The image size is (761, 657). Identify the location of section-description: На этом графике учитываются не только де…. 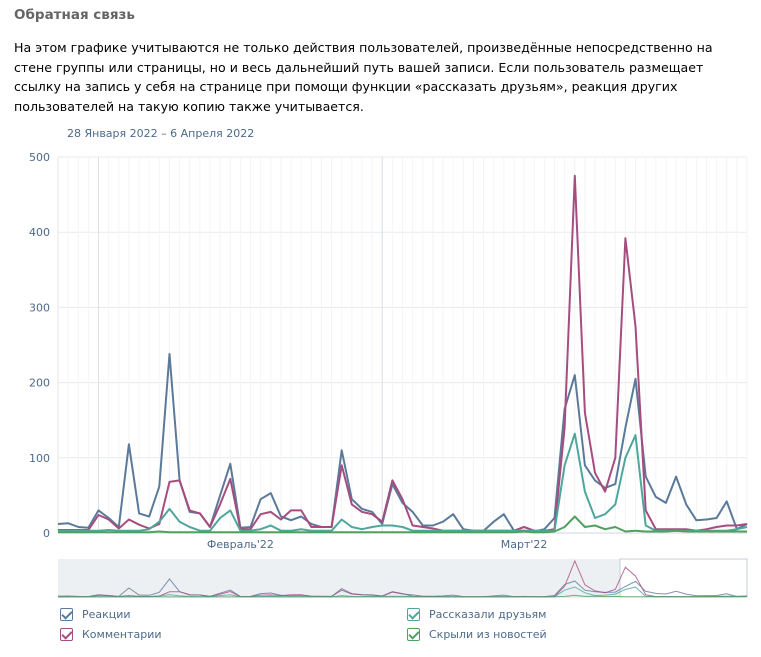
(363, 77).